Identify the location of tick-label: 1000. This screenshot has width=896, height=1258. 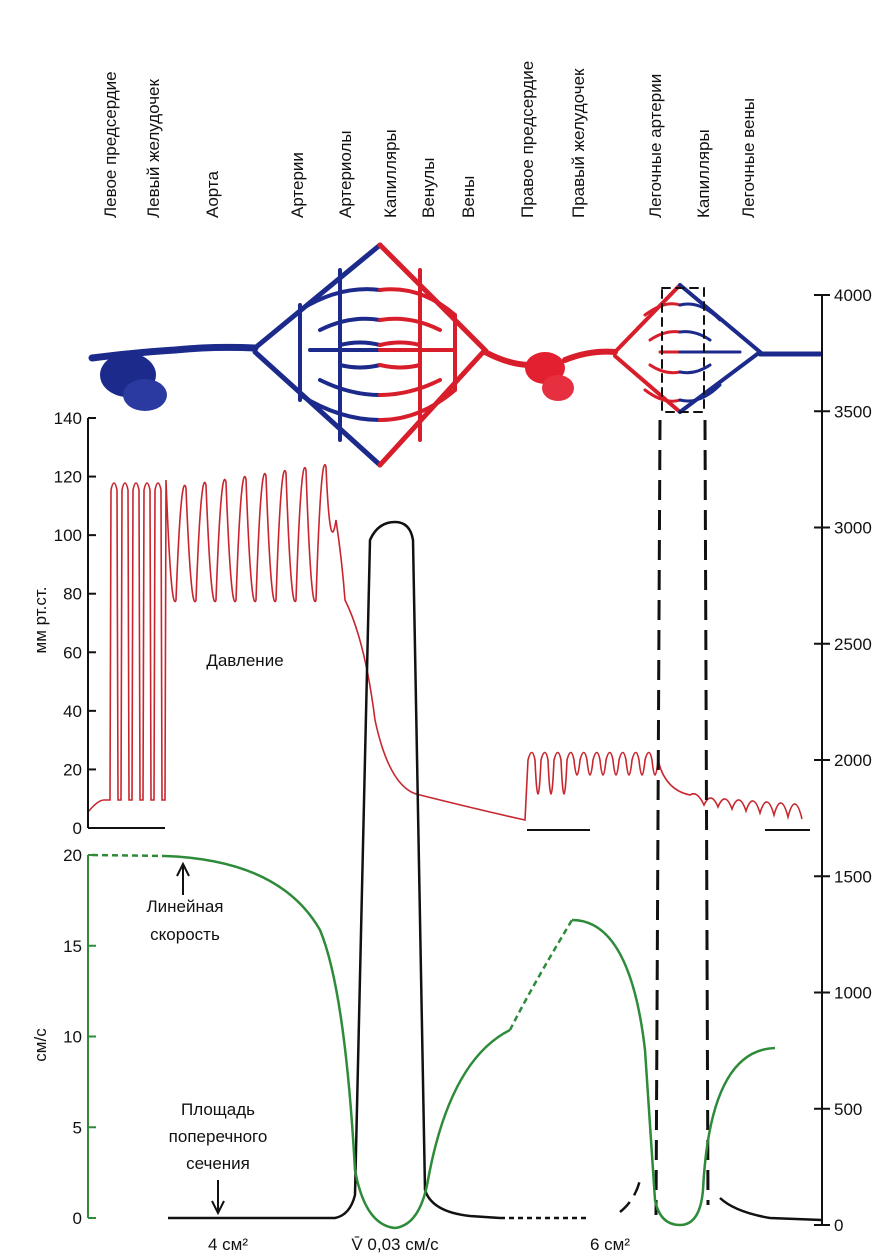
(853, 993).